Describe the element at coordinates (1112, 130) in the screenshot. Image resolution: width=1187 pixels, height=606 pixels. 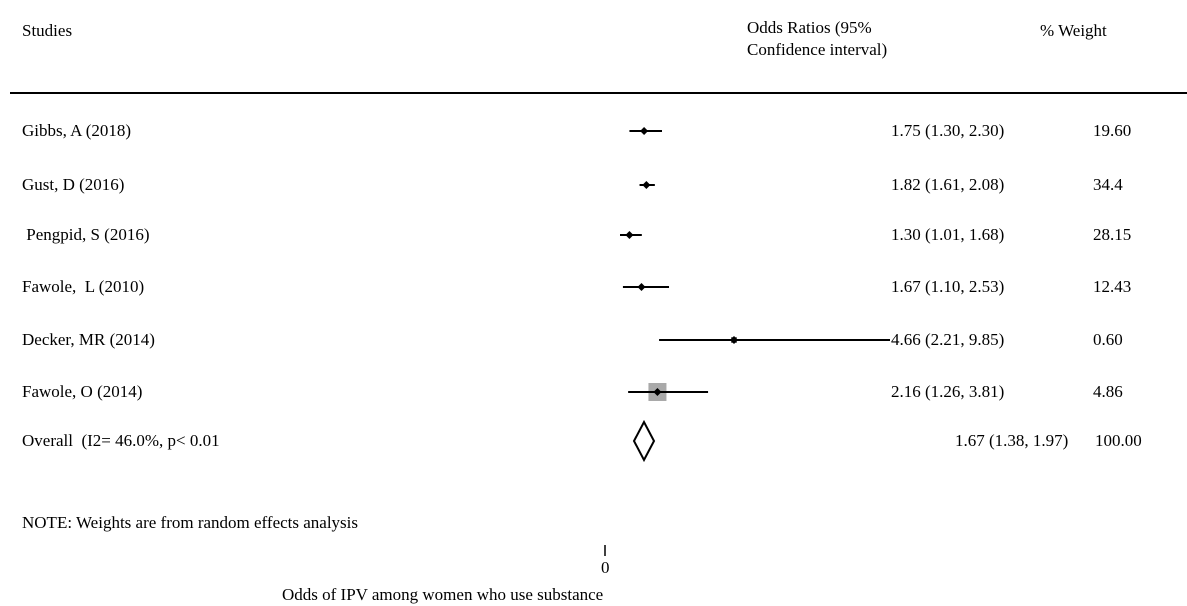
I see `study-weight-text: 19.60` at that location.